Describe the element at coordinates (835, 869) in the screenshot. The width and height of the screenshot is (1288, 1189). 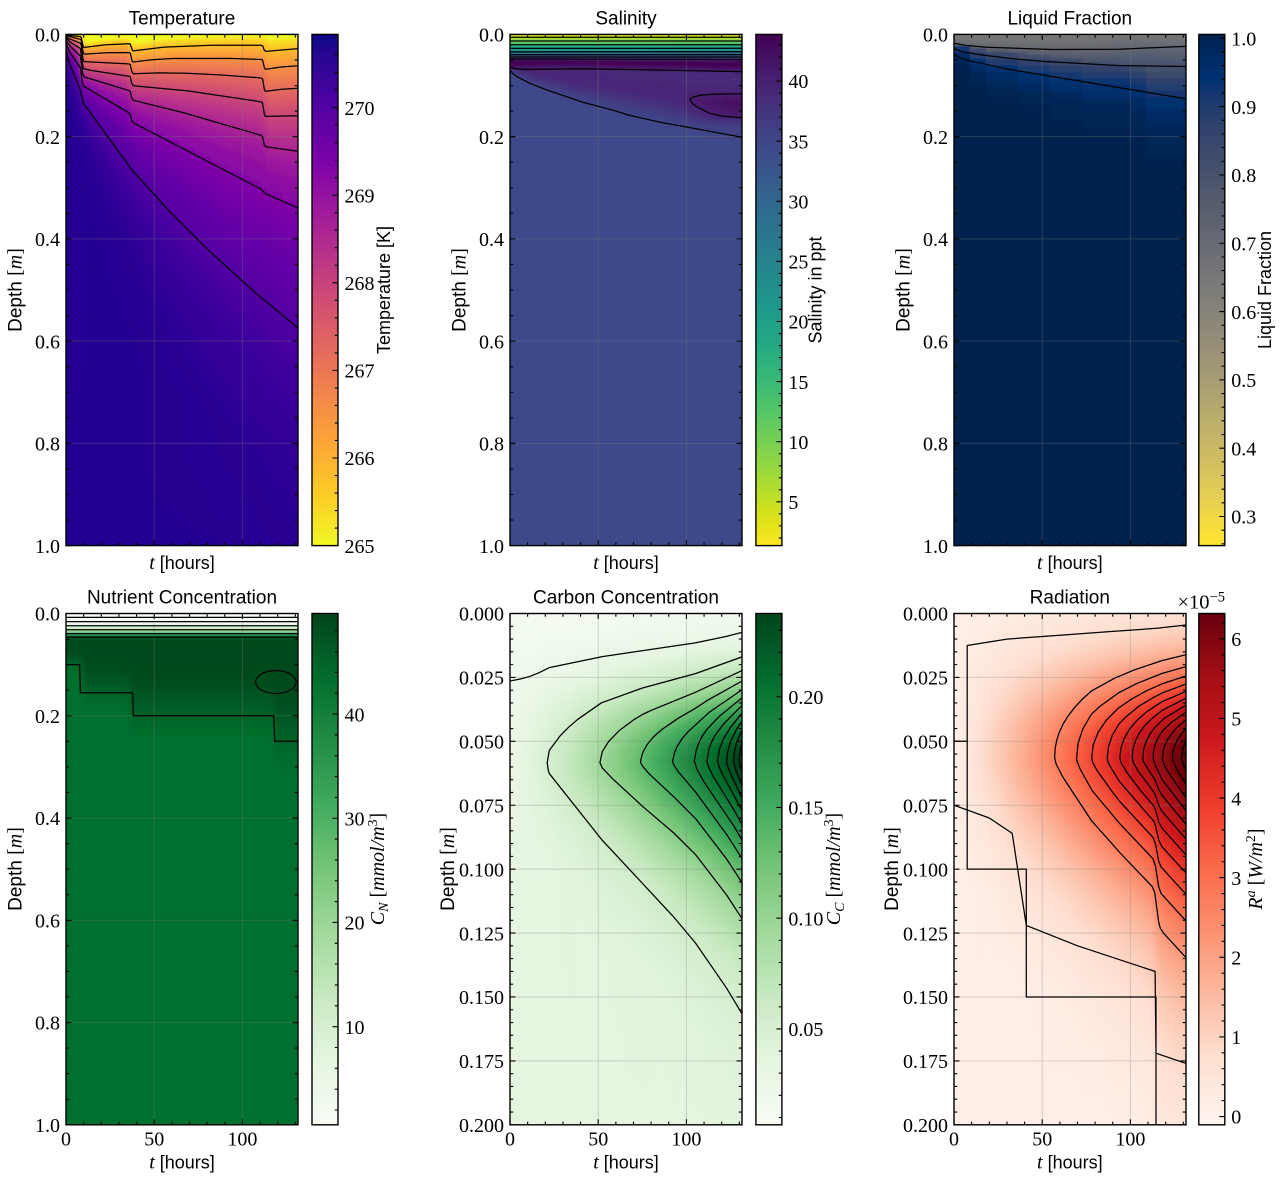
I see `svg-text: CC [mmol/m3]` at that location.